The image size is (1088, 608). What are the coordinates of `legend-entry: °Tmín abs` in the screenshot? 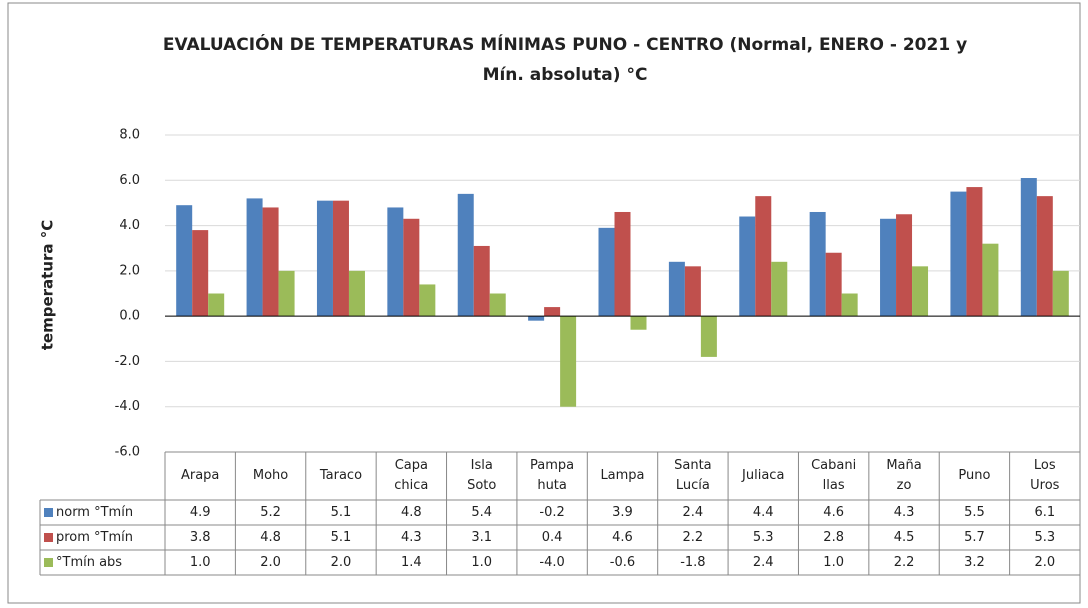 It's located at (102, 562).